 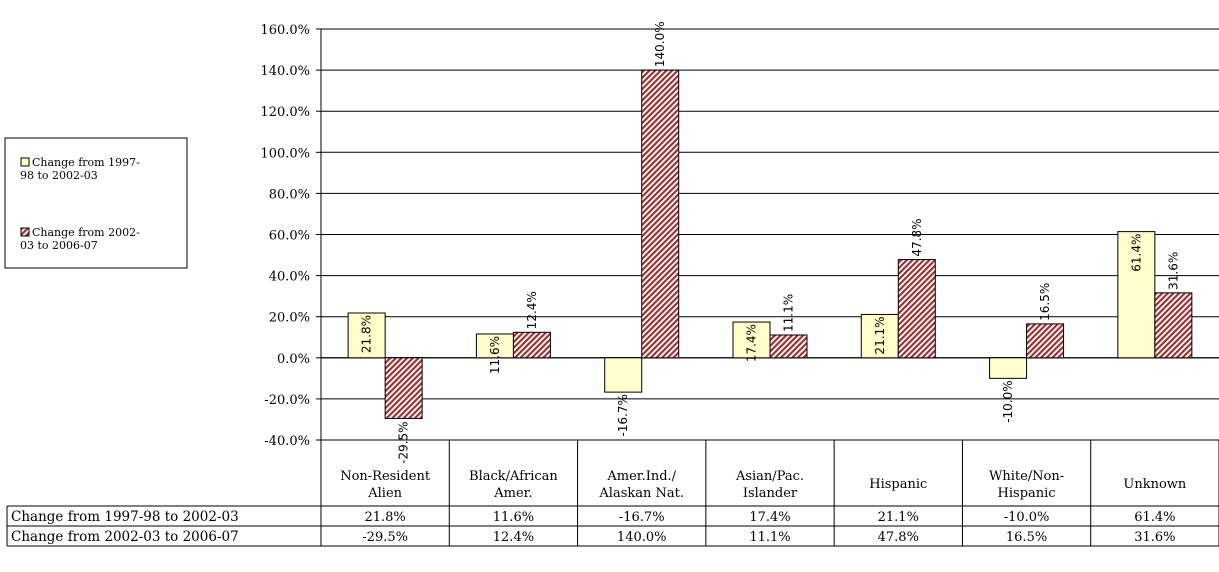 What do you see at coordinates (642, 517) in the screenshot?
I see `table-cell: -16.7%` at bounding box center [642, 517].